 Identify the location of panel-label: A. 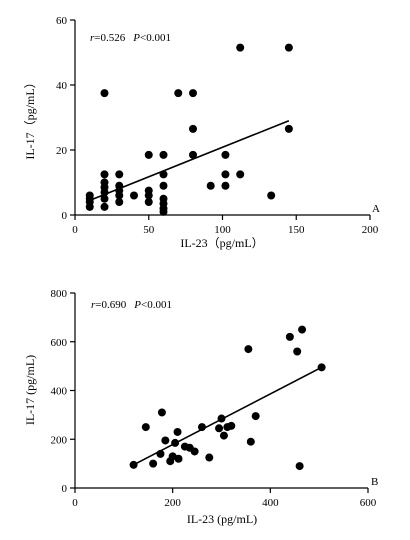
(376, 209).